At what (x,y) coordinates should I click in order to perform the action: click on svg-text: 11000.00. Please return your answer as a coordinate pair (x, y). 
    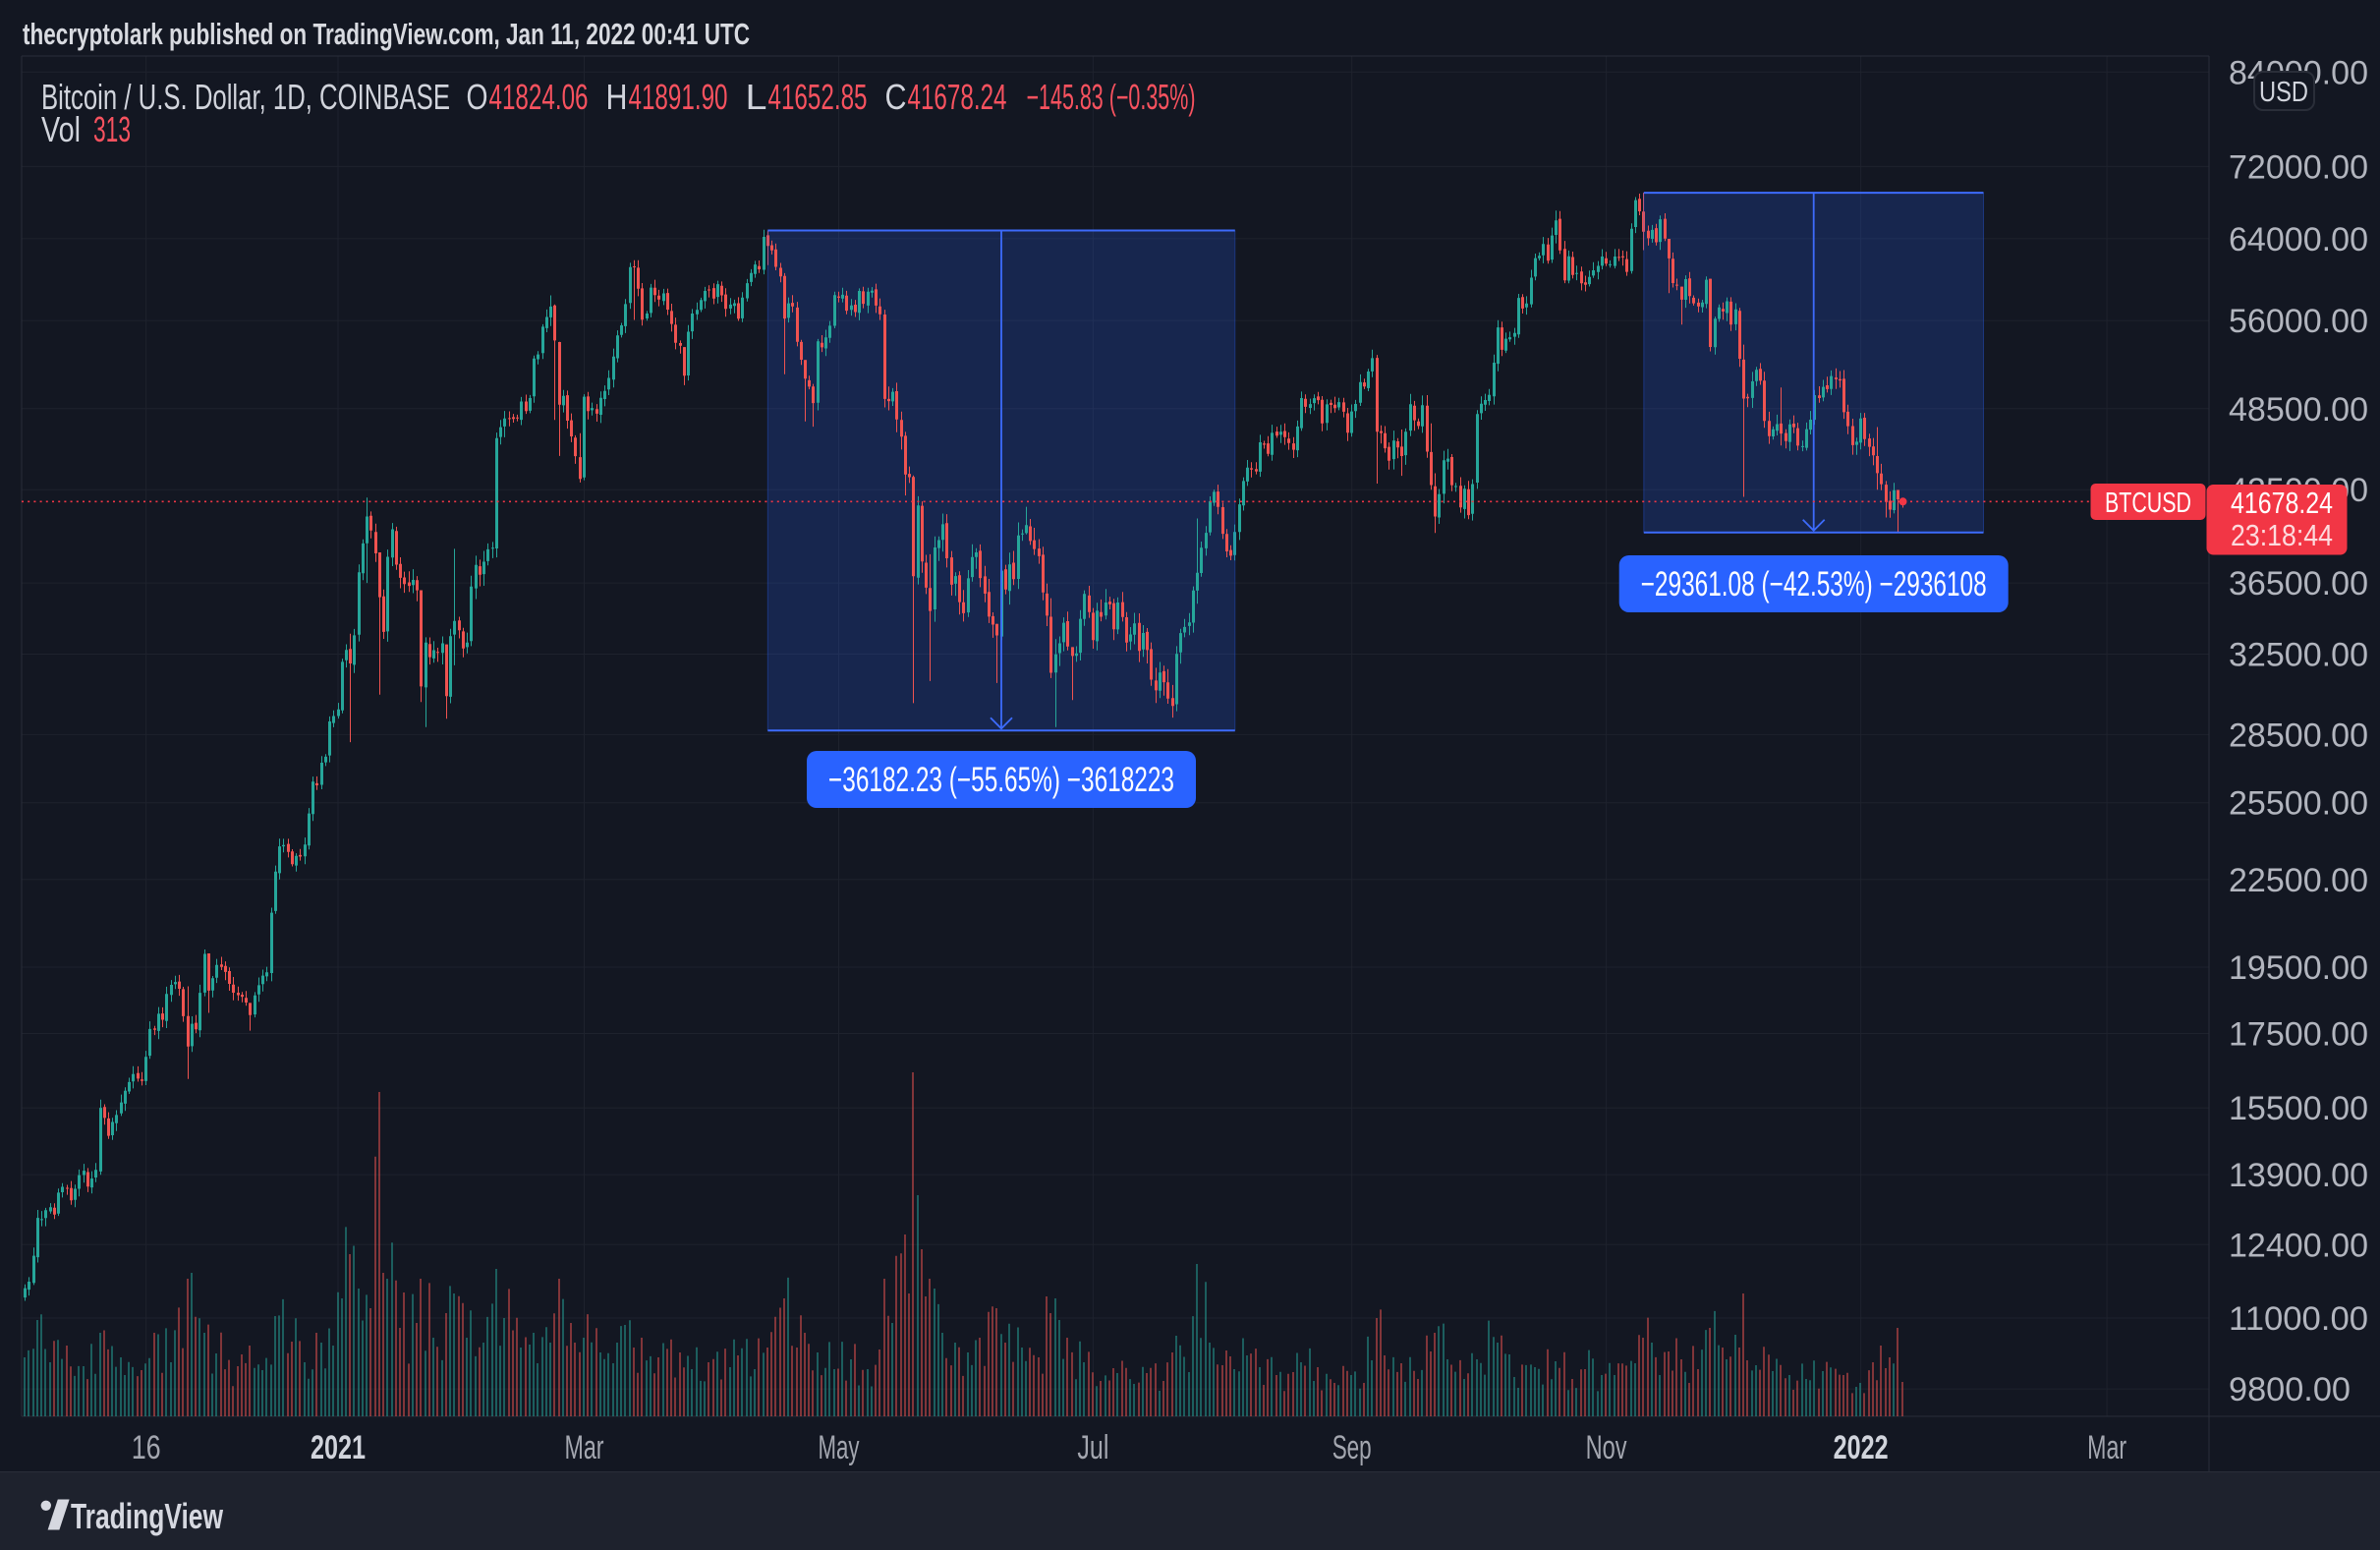
    Looking at the image, I should click on (2298, 1319).